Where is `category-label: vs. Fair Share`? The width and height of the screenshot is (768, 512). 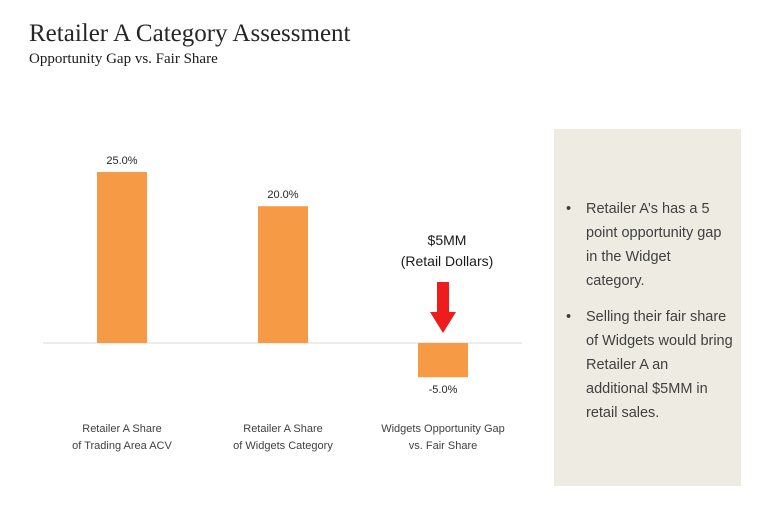 category-label: vs. Fair Share is located at coordinates (443, 446).